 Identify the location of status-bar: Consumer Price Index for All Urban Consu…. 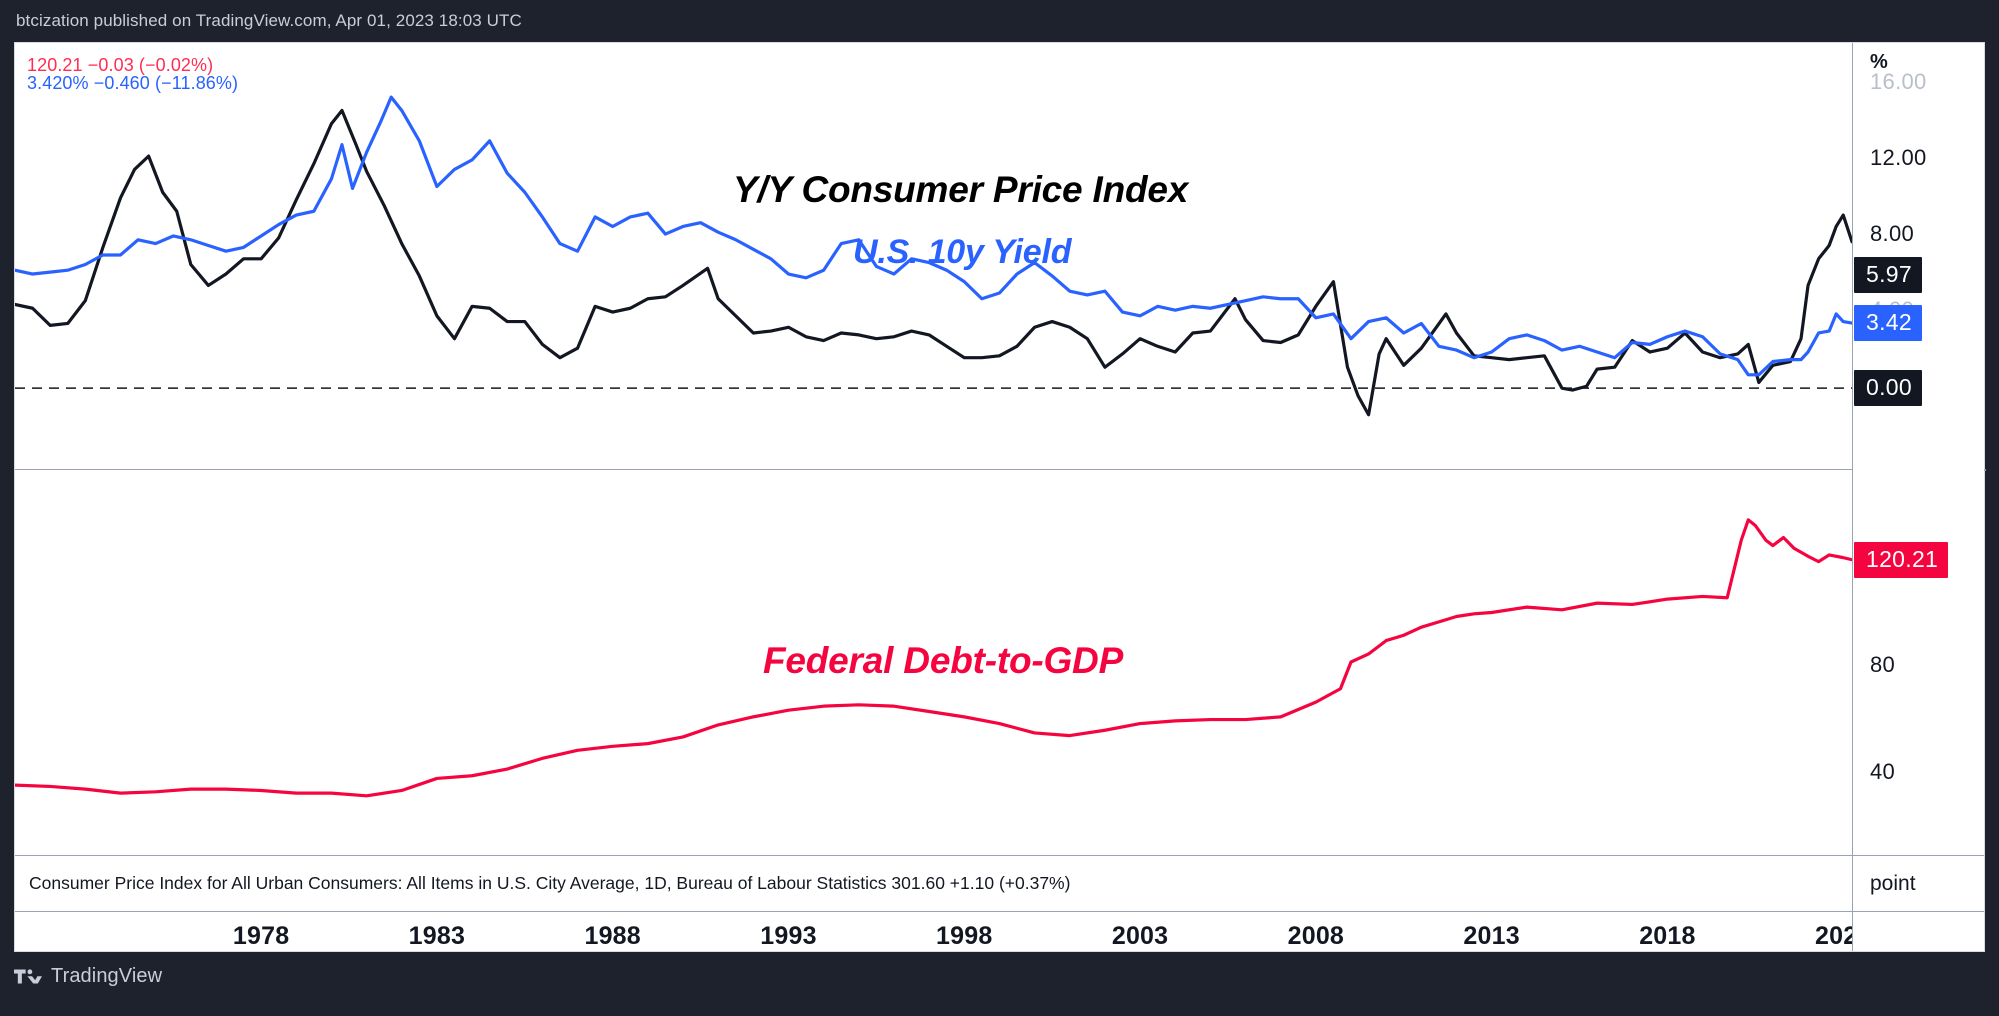
(933, 883).